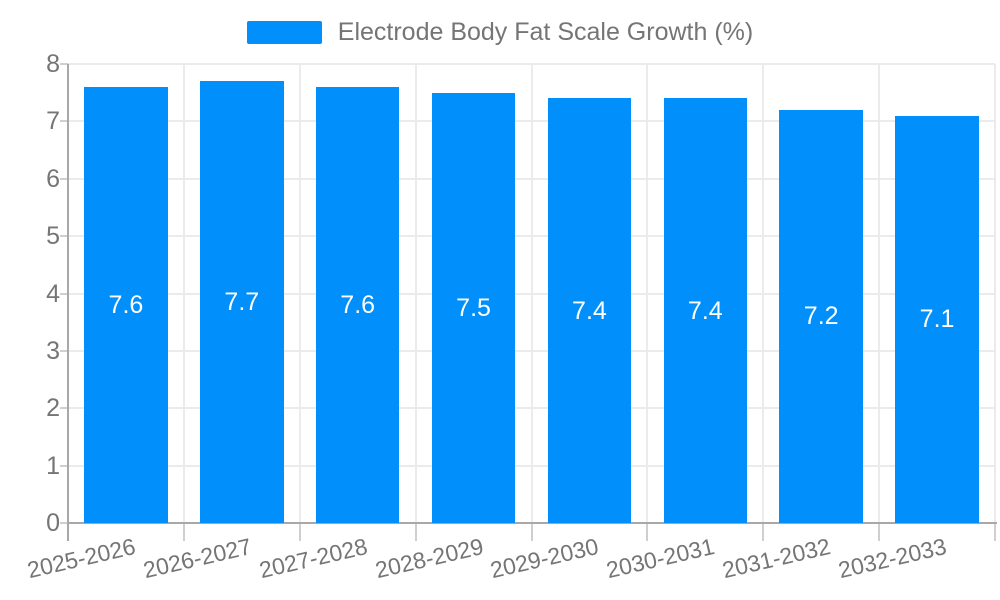 The image size is (1000, 600). Describe the element at coordinates (284, 32) in the screenshot. I see `legend-swatch-icon` at that location.